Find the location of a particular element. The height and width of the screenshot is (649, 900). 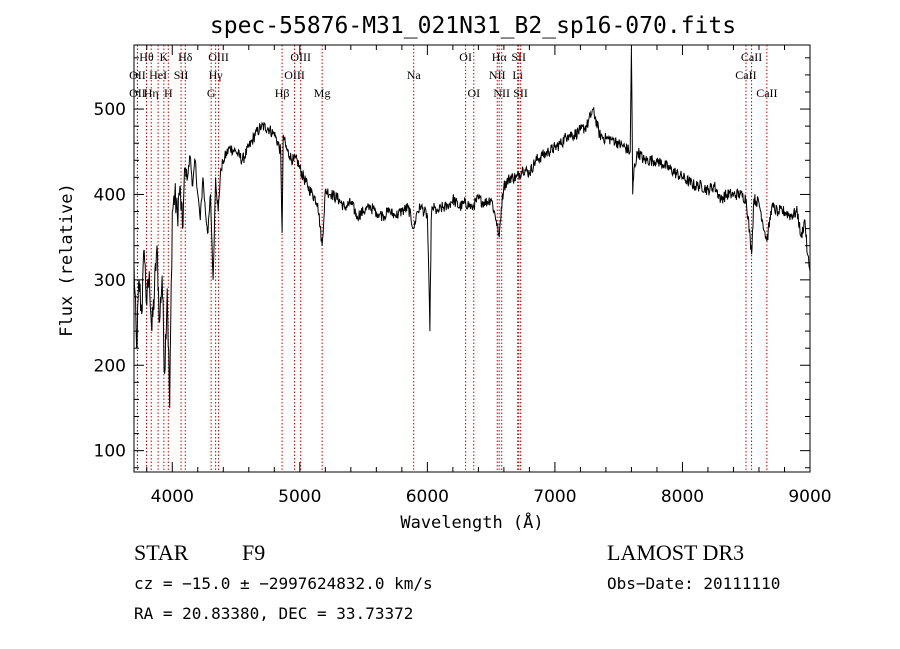

line-label-12: OIII is located at coordinates (300, 57).